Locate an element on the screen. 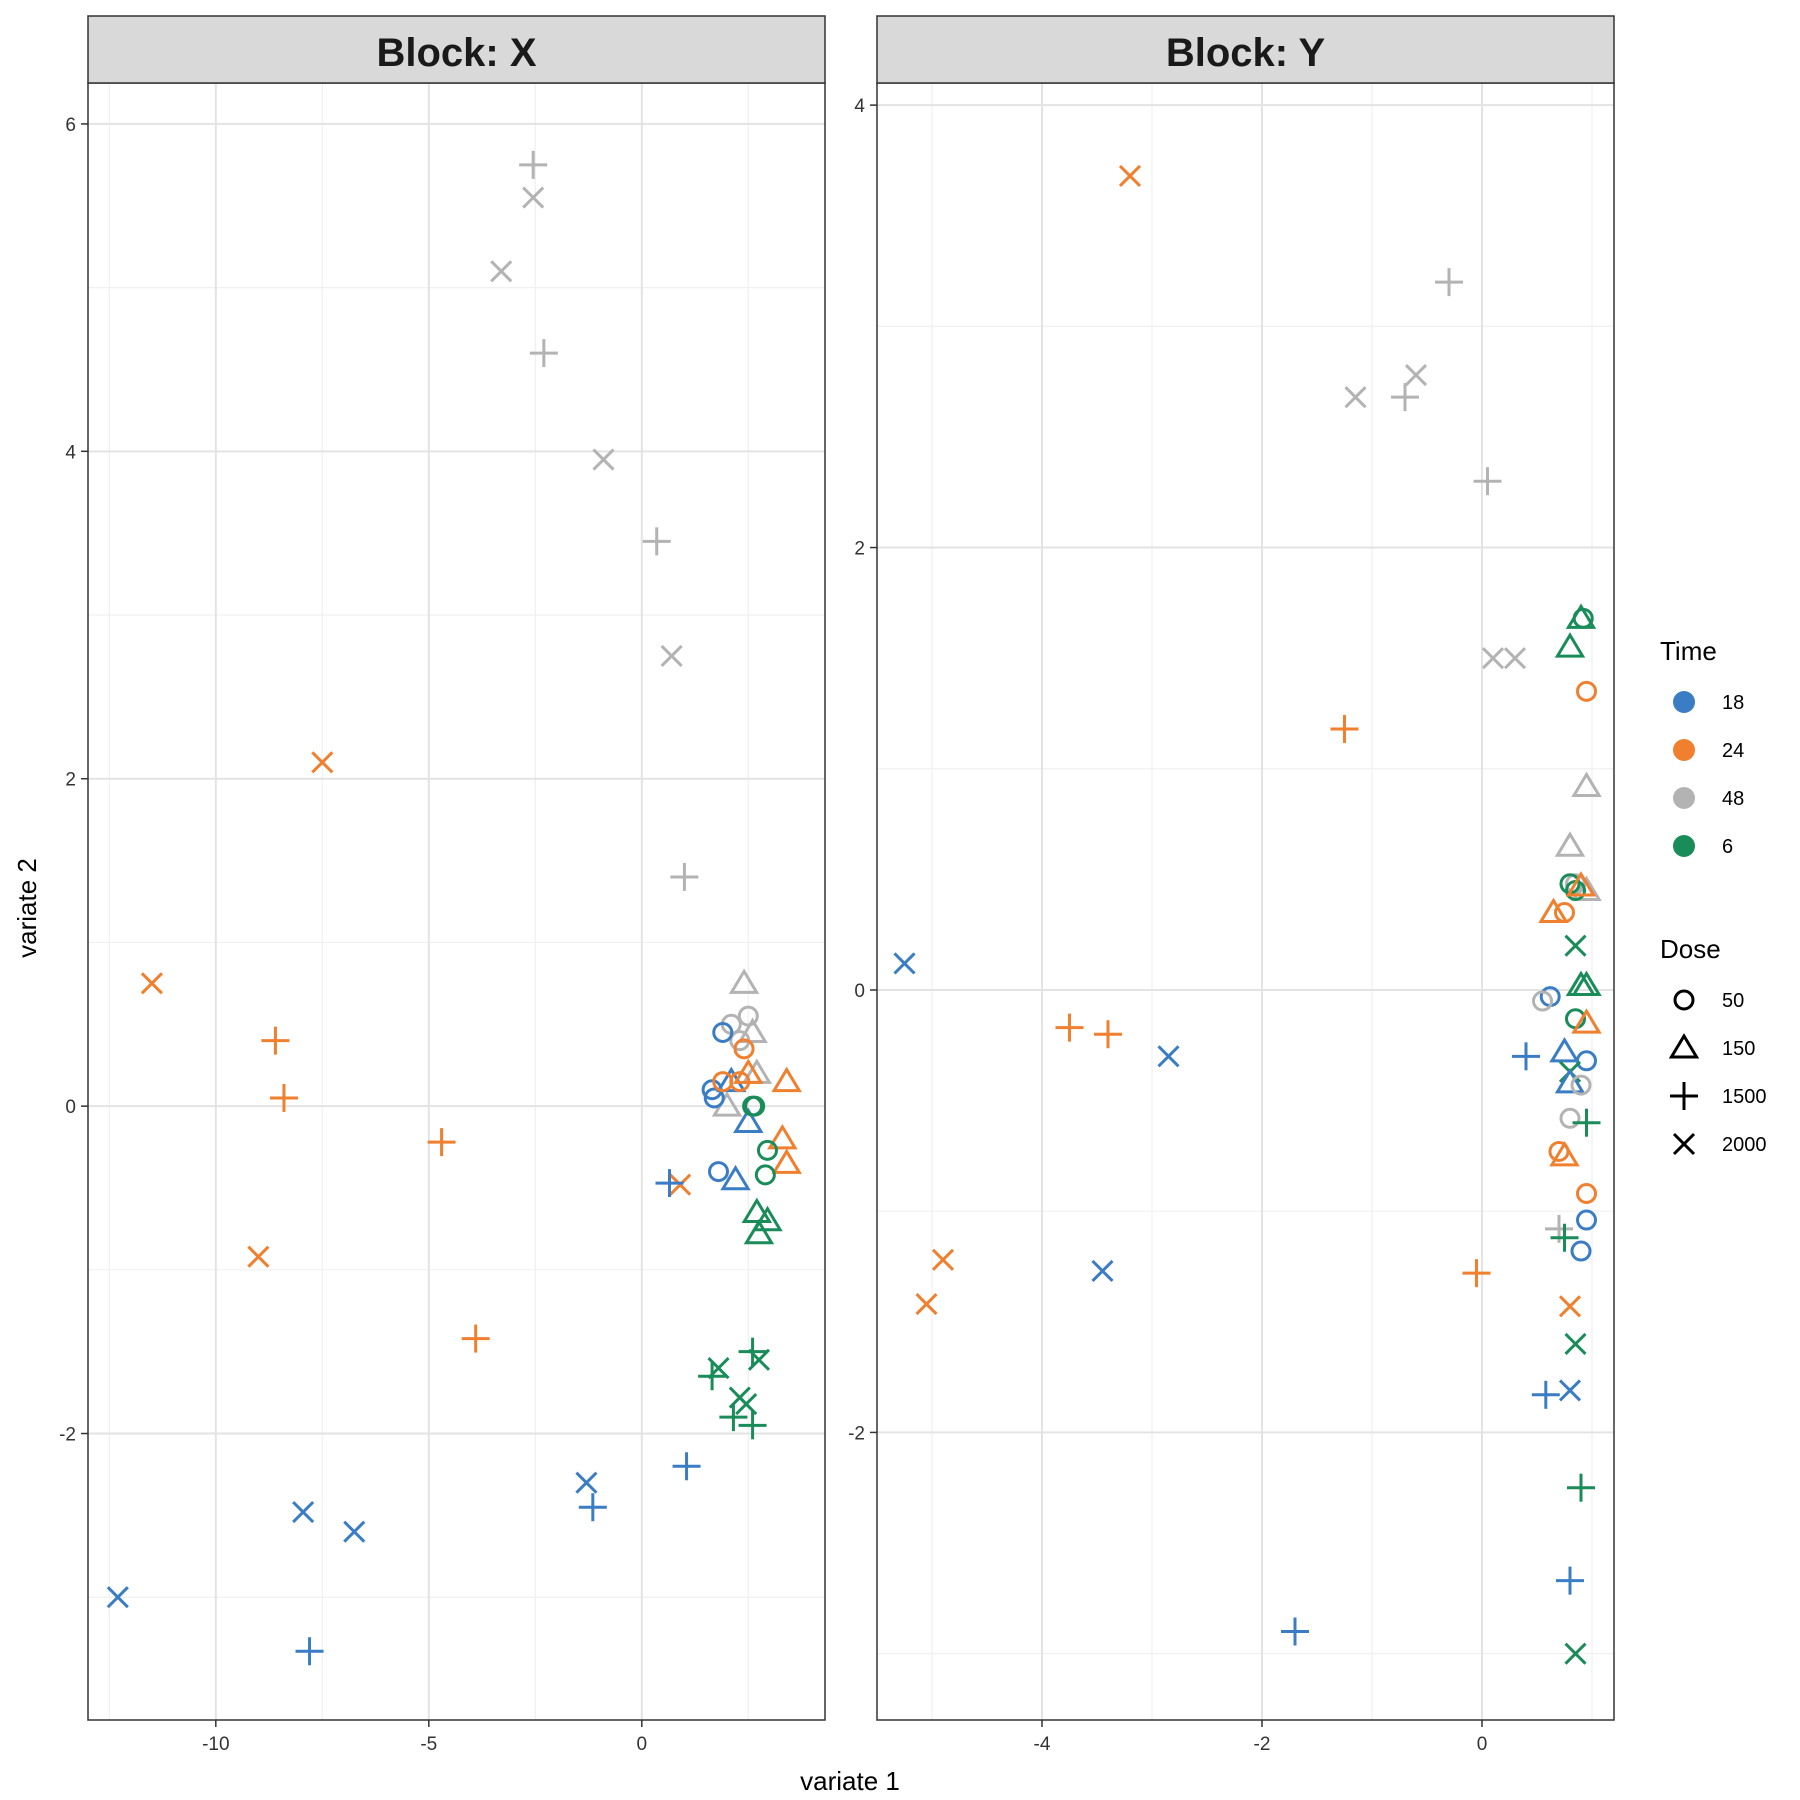  x-axis-title: variate 1 is located at coordinates (850, 1781).